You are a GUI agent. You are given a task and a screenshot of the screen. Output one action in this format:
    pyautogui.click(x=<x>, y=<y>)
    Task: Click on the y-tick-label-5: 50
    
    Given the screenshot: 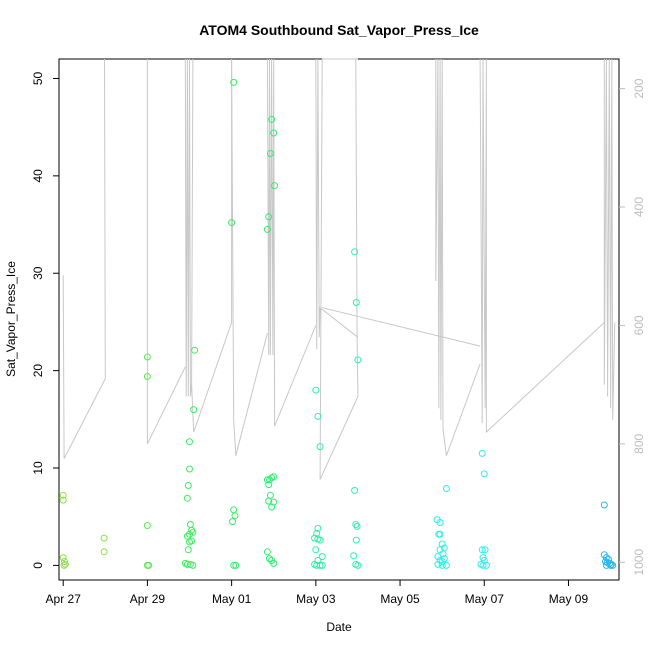 What is the action you would take?
    pyautogui.click(x=38, y=78)
    